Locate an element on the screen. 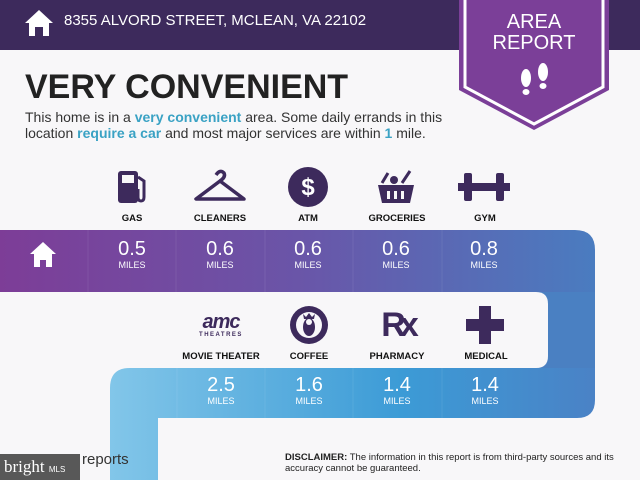  medical-cross-icon is located at coordinates (485, 325).